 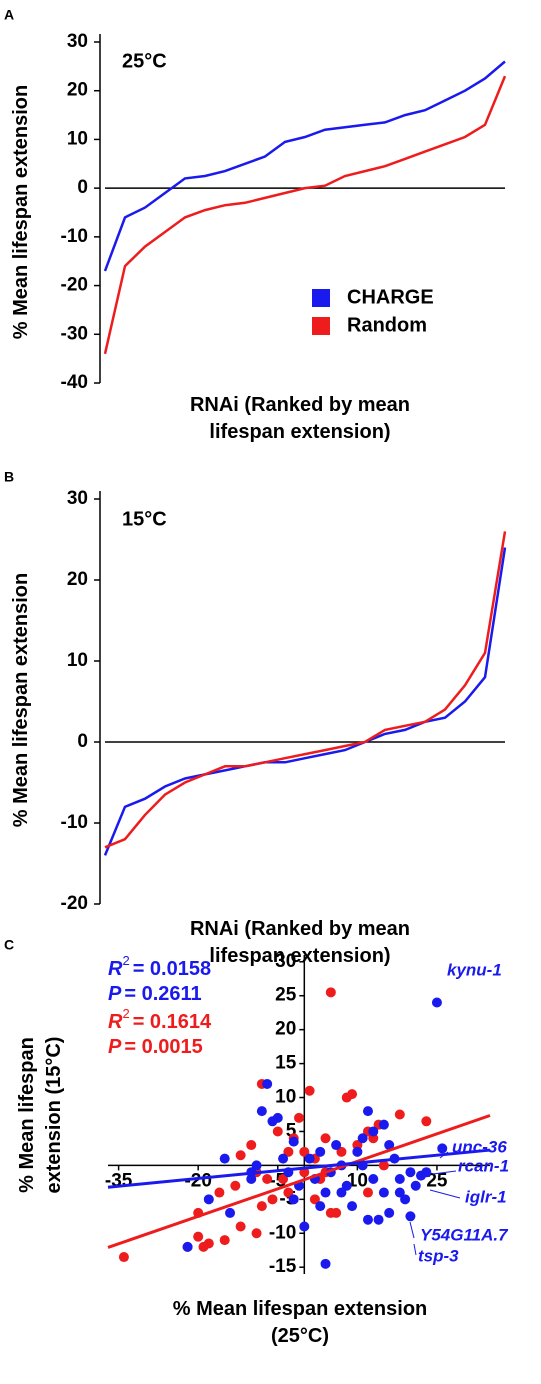 What do you see at coordinates (144, 519) in the screenshot?
I see `annotation: 15°C` at bounding box center [144, 519].